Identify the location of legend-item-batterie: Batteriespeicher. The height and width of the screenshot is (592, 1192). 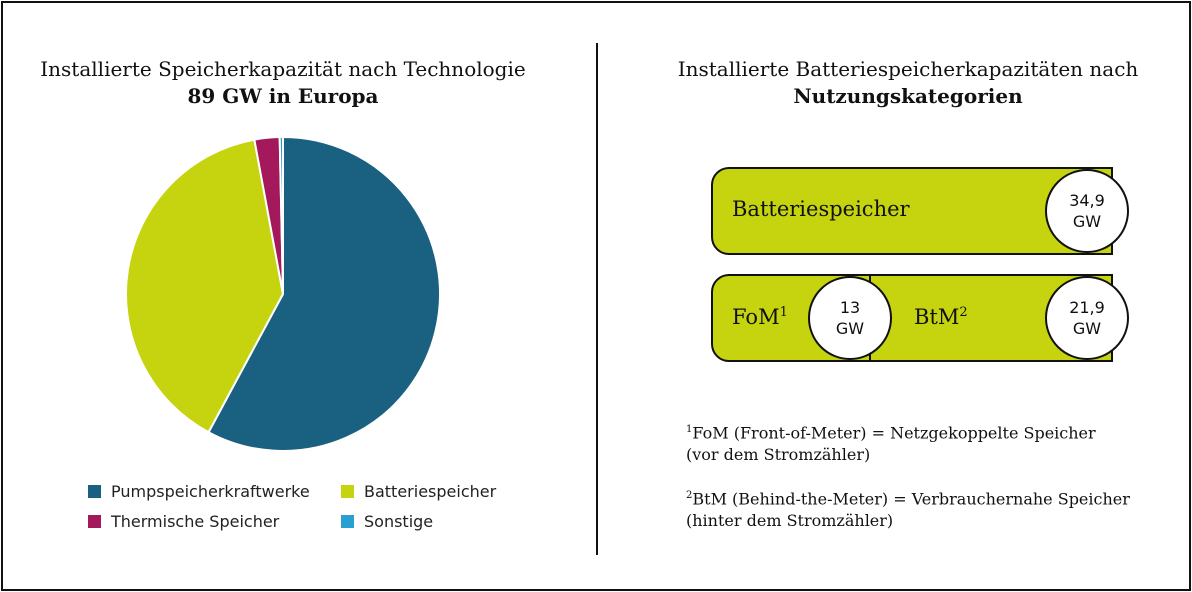
(418, 491).